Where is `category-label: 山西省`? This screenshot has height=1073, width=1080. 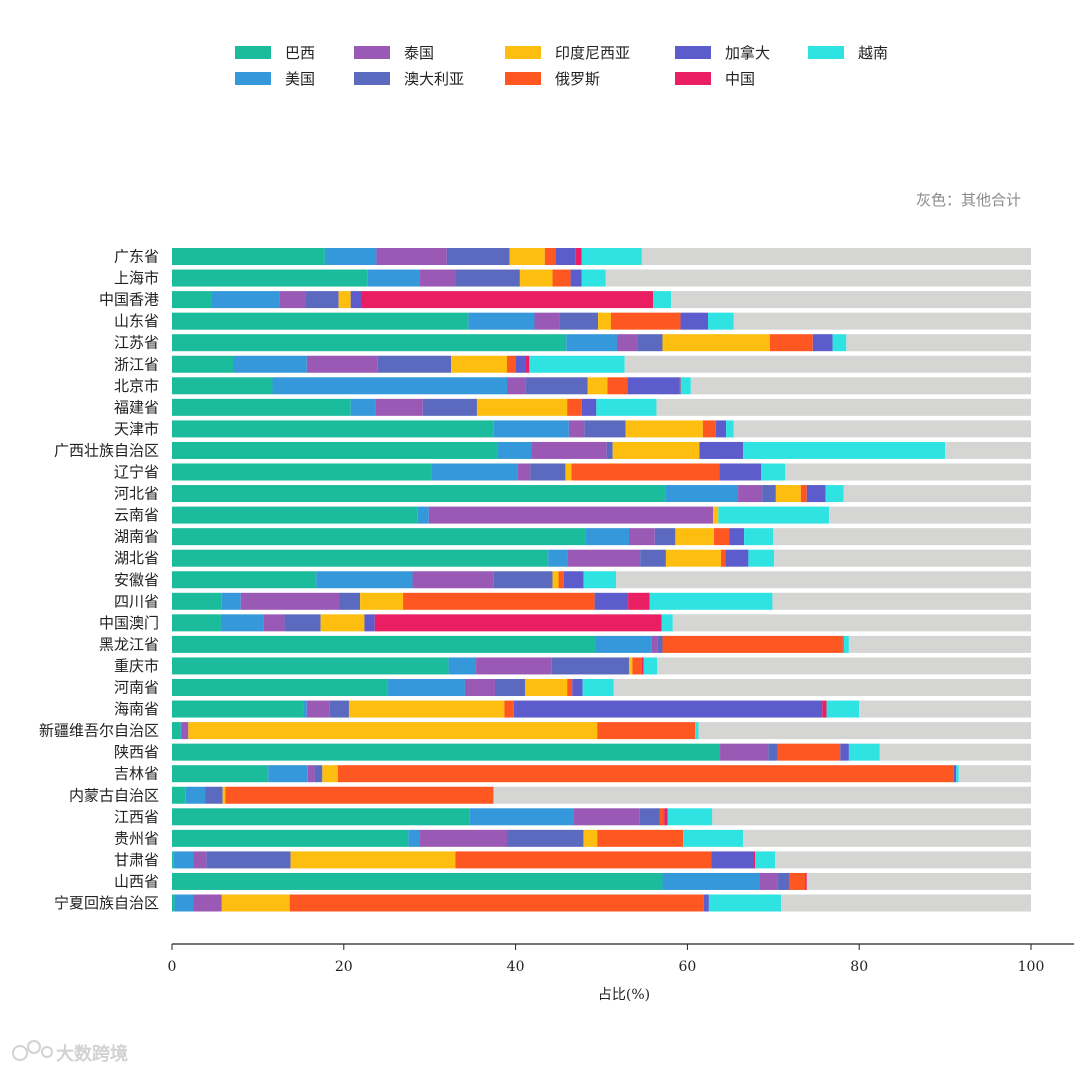 category-label: 山西省 is located at coordinates (136, 881).